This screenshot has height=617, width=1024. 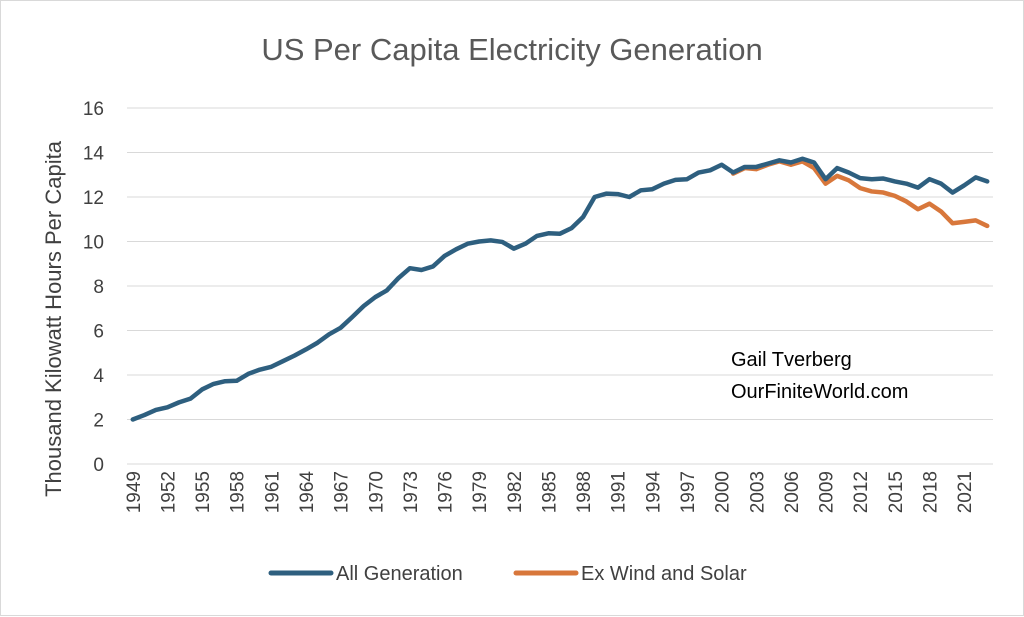 What do you see at coordinates (819, 392) in the screenshot?
I see `annotation-website: OurFiniteWorld.com` at bounding box center [819, 392].